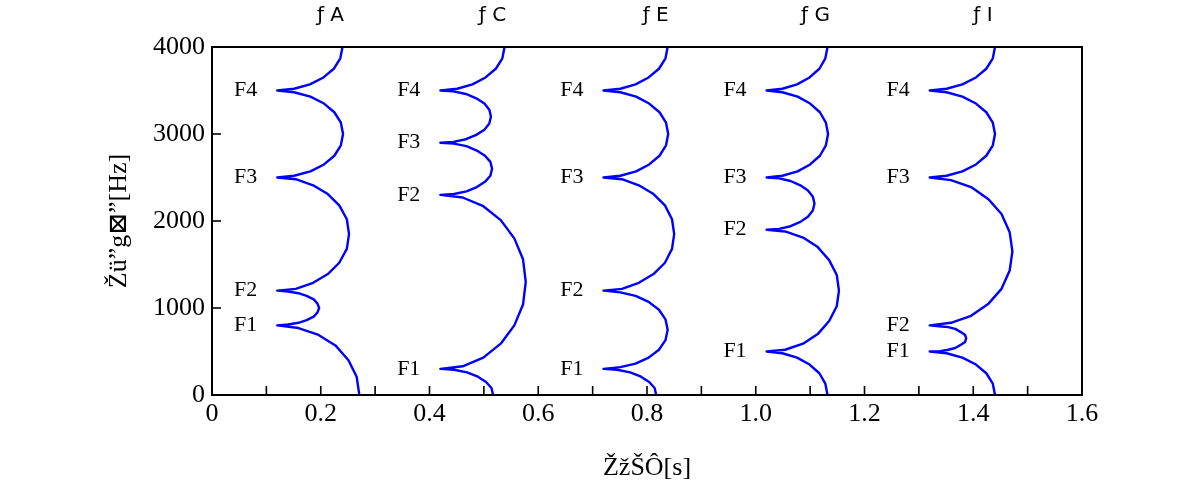 The height and width of the screenshot is (488, 1200). Describe the element at coordinates (198, 393) in the screenshot. I see `y-tick-label: 0` at that location.